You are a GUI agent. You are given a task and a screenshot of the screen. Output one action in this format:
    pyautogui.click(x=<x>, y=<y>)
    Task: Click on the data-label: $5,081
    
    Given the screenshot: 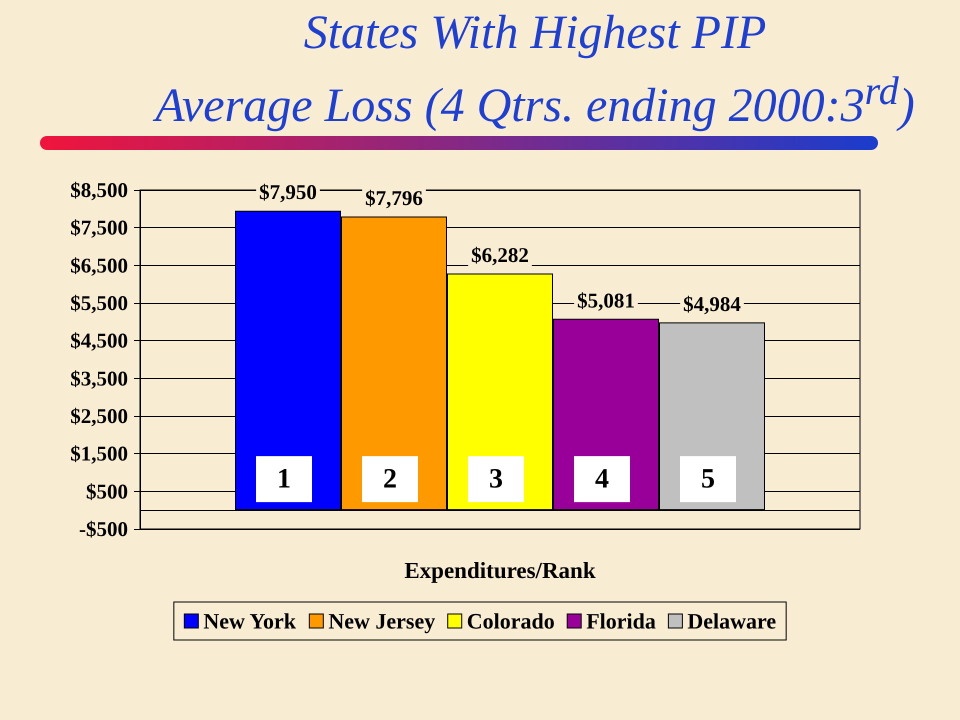 What is the action you would take?
    pyautogui.click(x=606, y=300)
    